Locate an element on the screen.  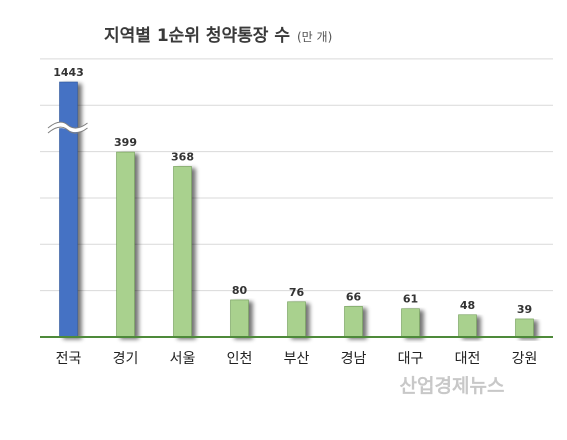
bar-경남 is located at coordinates (353, 322).